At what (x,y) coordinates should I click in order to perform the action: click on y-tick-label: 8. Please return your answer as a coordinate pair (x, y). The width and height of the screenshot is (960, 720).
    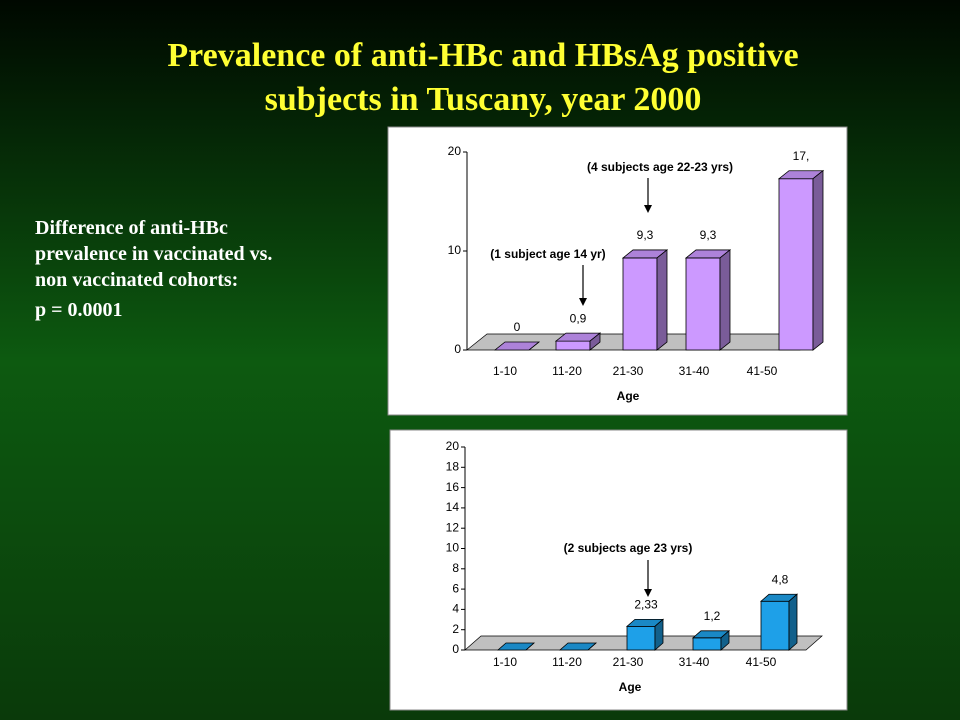
    Looking at the image, I should click on (455, 568).